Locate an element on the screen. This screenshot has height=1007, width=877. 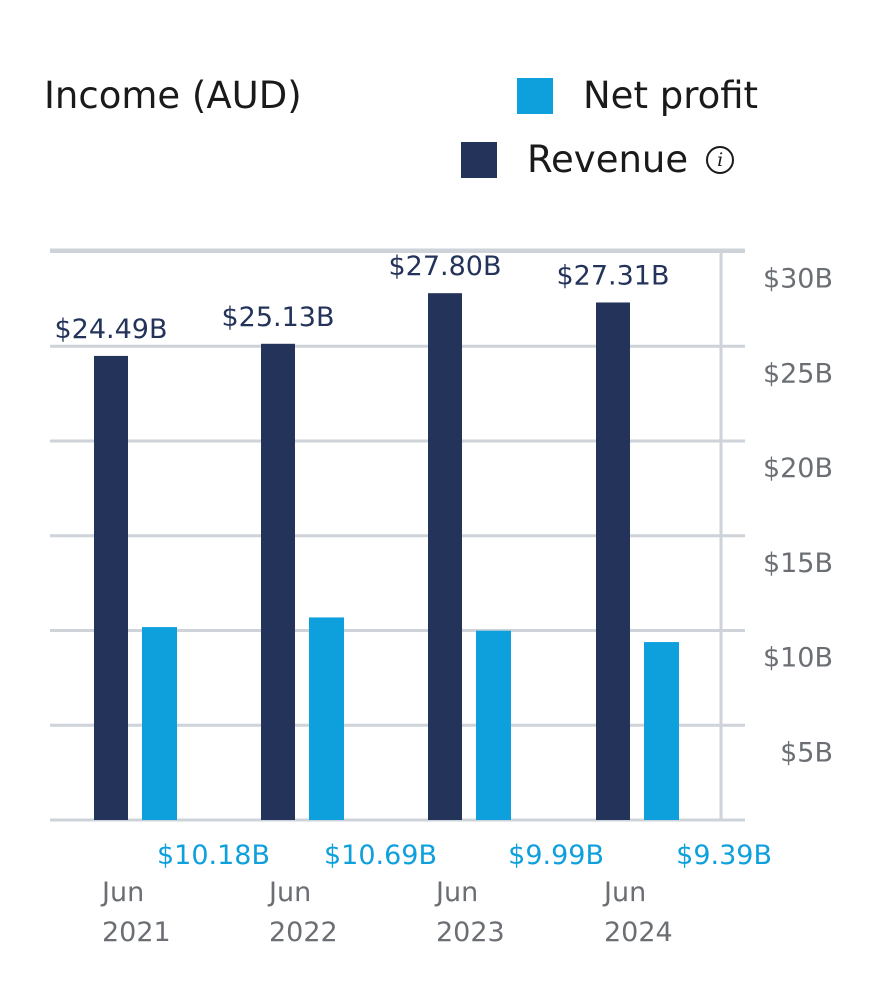
x-tick-label-year: 2022 is located at coordinates (303, 932).